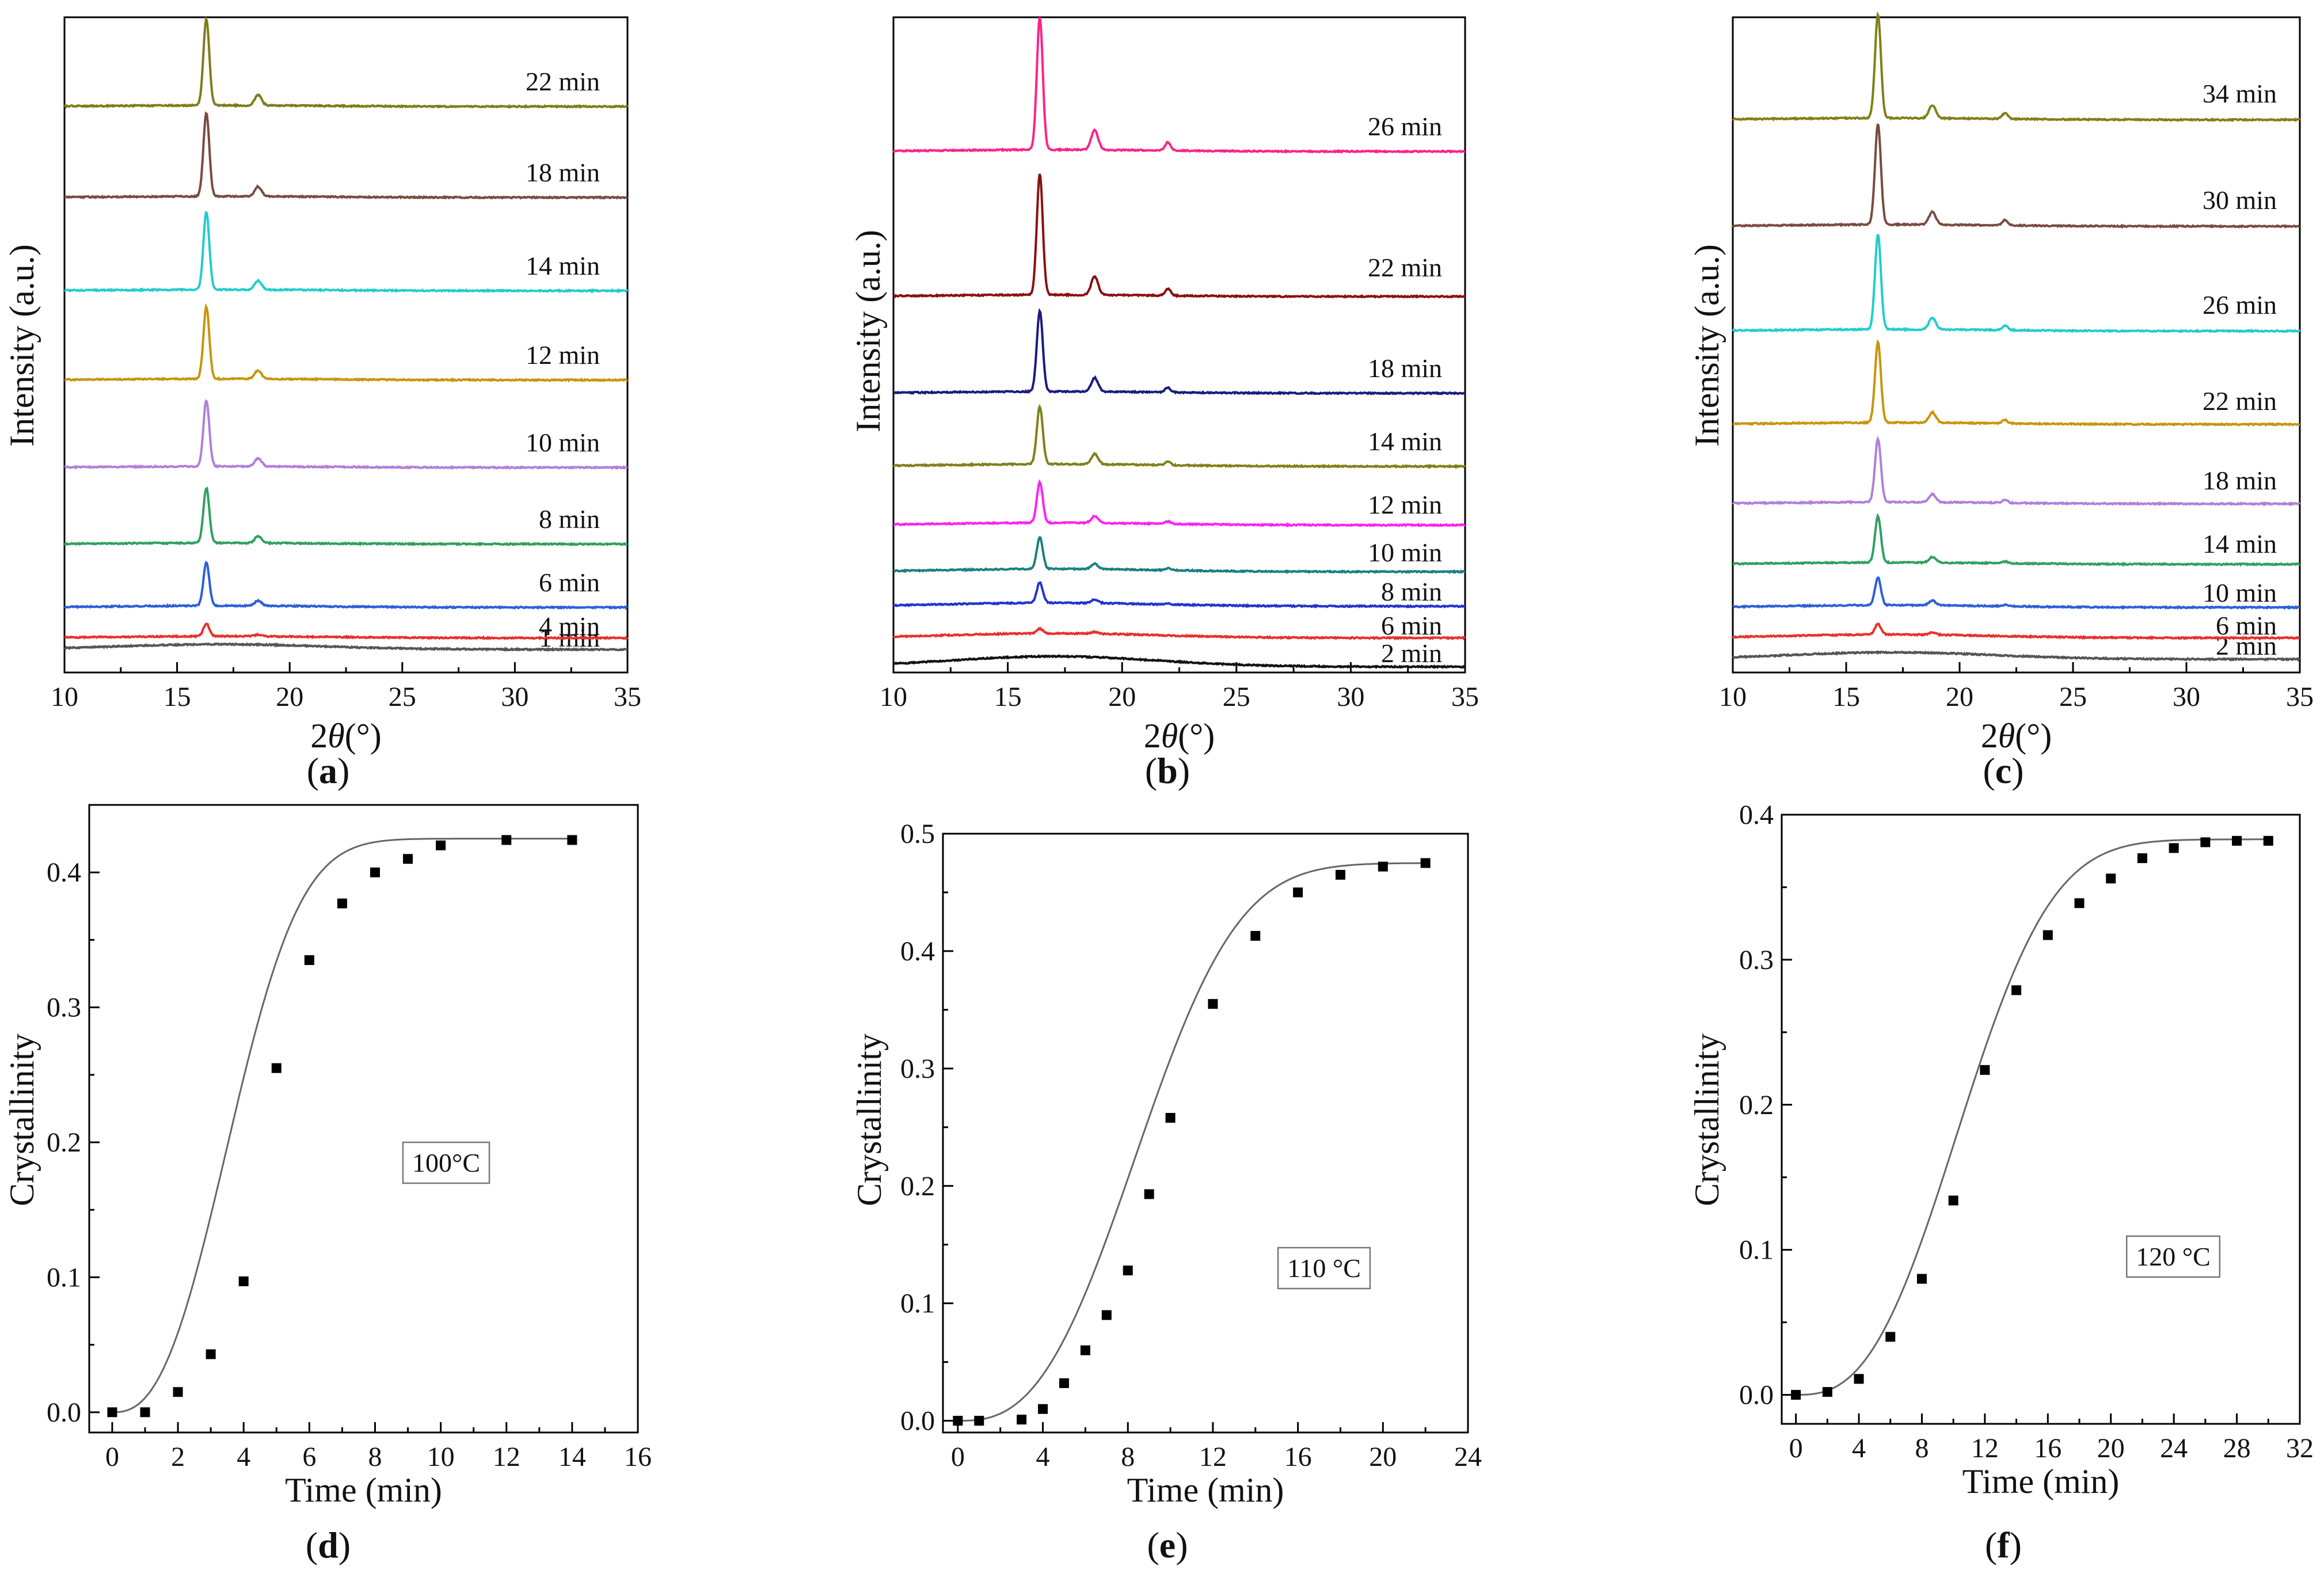 Image resolution: width=2324 pixels, height=1577 pixels. What do you see at coordinates (1191, 1142) in the screenshot?
I see `fit-curve` at bounding box center [1191, 1142].